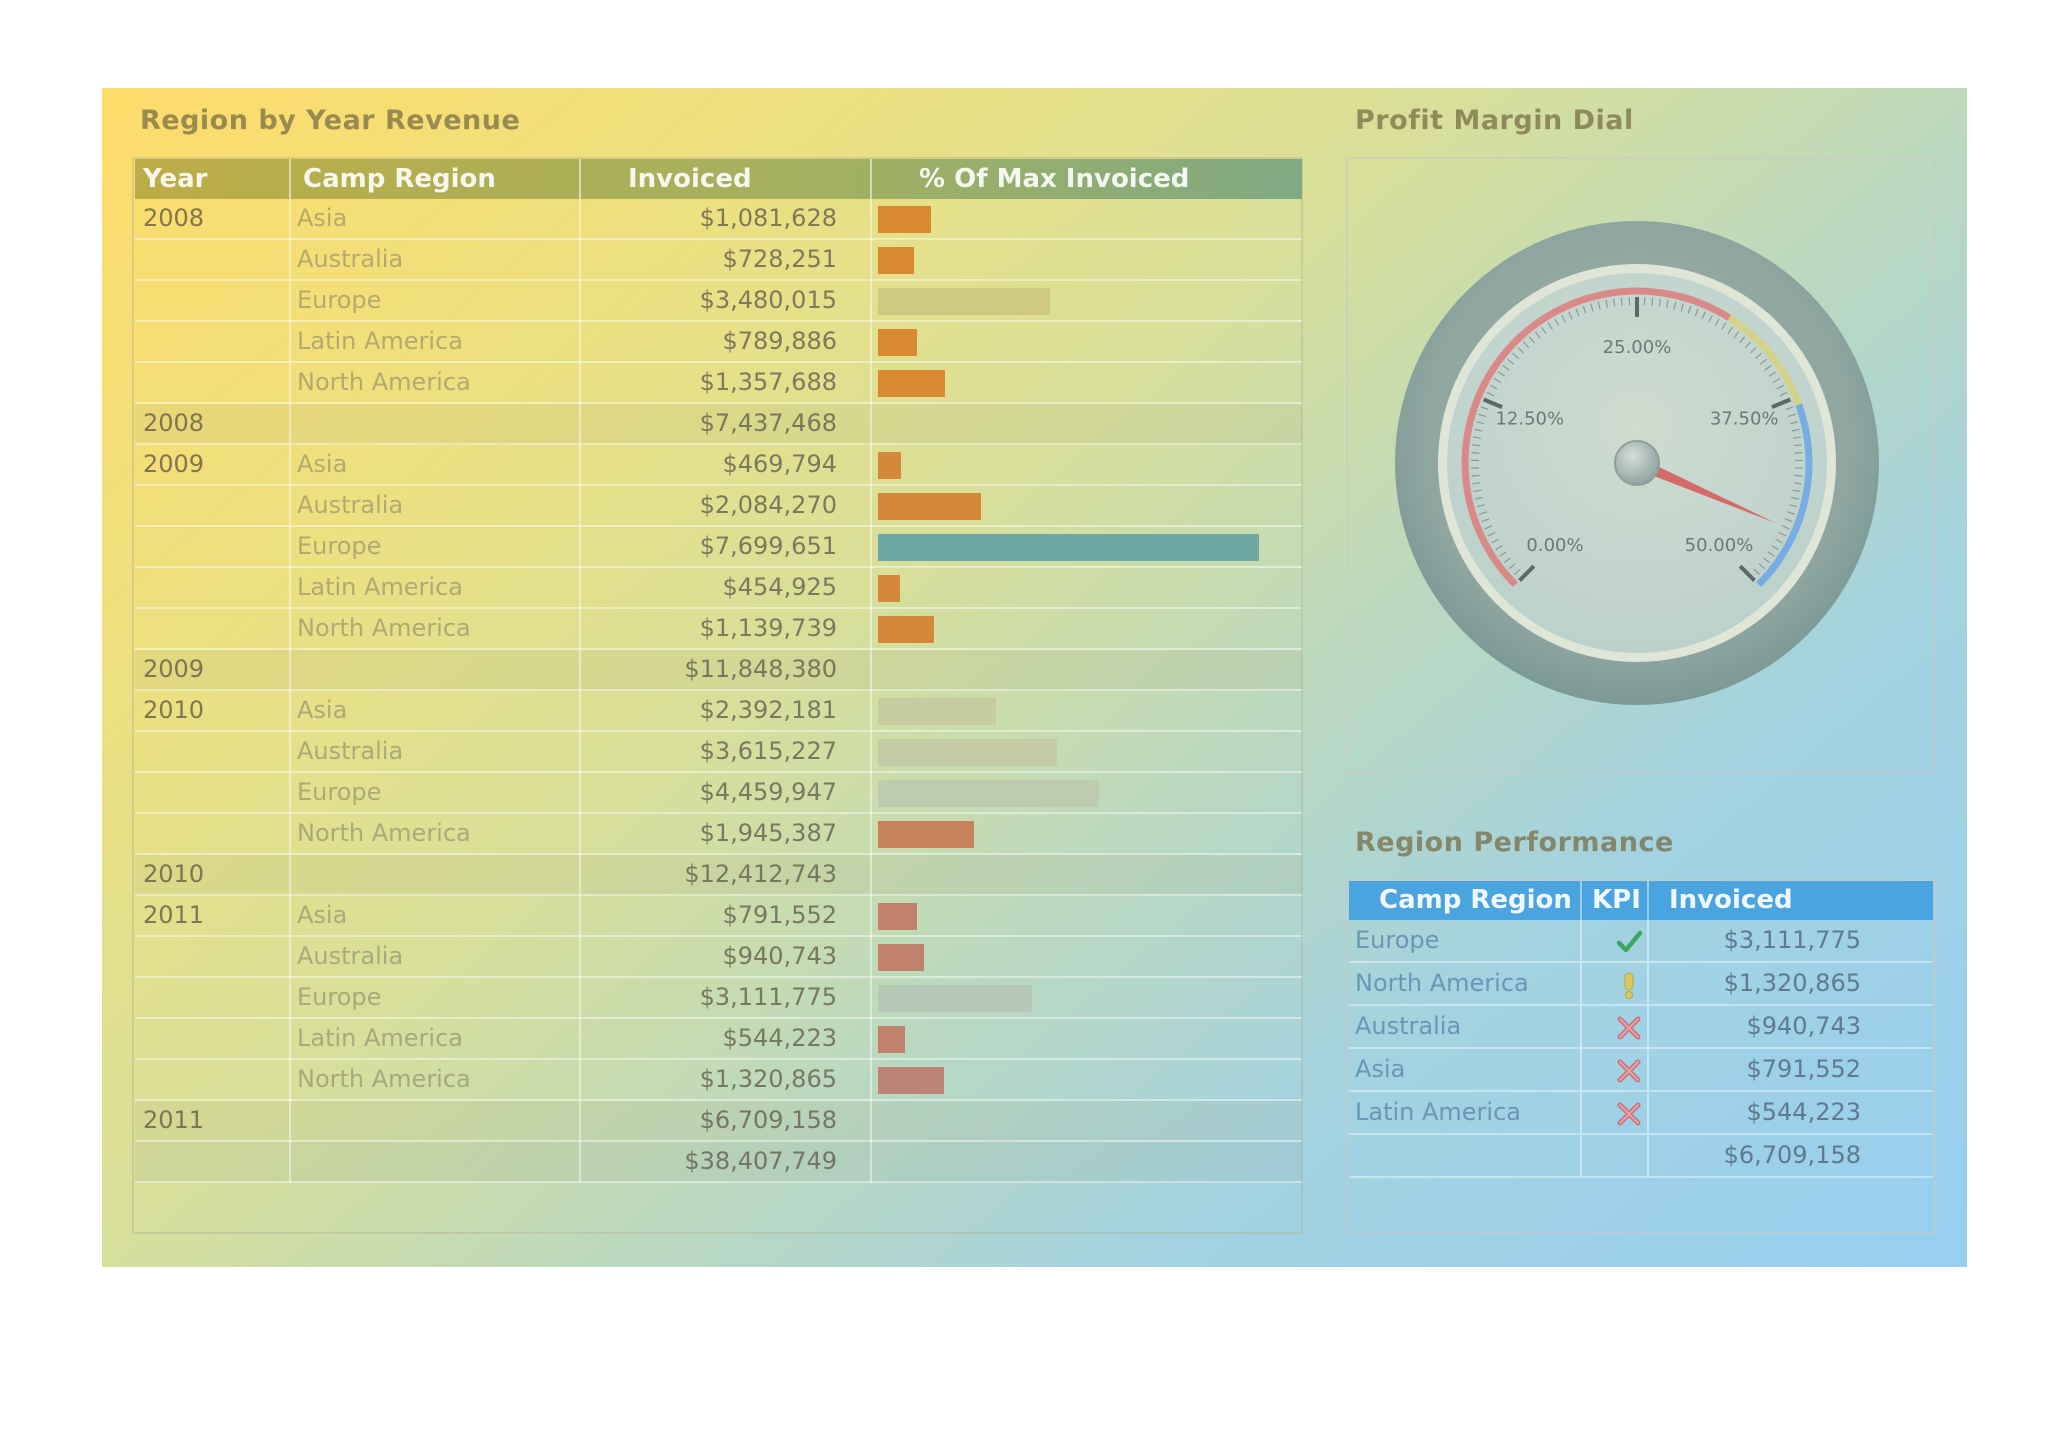 The height and width of the screenshot is (1448, 2048). Describe the element at coordinates (339, 997) in the screenshot. I see `region-cell: Europe` at that location.